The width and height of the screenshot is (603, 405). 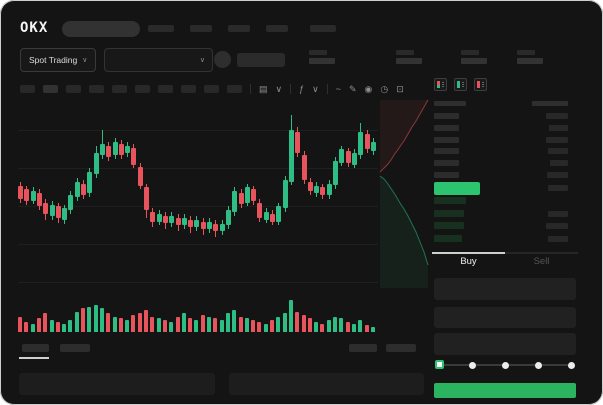 What do you see at coordinates (404, 136) in the screenshot?
I see `asks-depth-line` at bounding box center [404, 136].